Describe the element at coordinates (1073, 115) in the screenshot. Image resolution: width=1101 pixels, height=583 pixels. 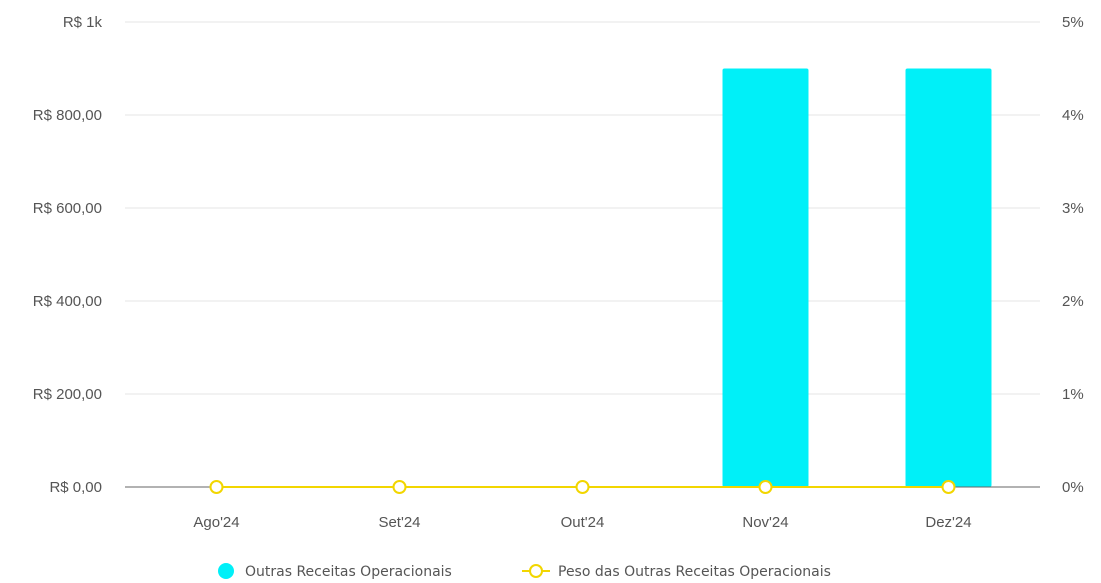
I see `y-right-tick-label: 4%` at that location.